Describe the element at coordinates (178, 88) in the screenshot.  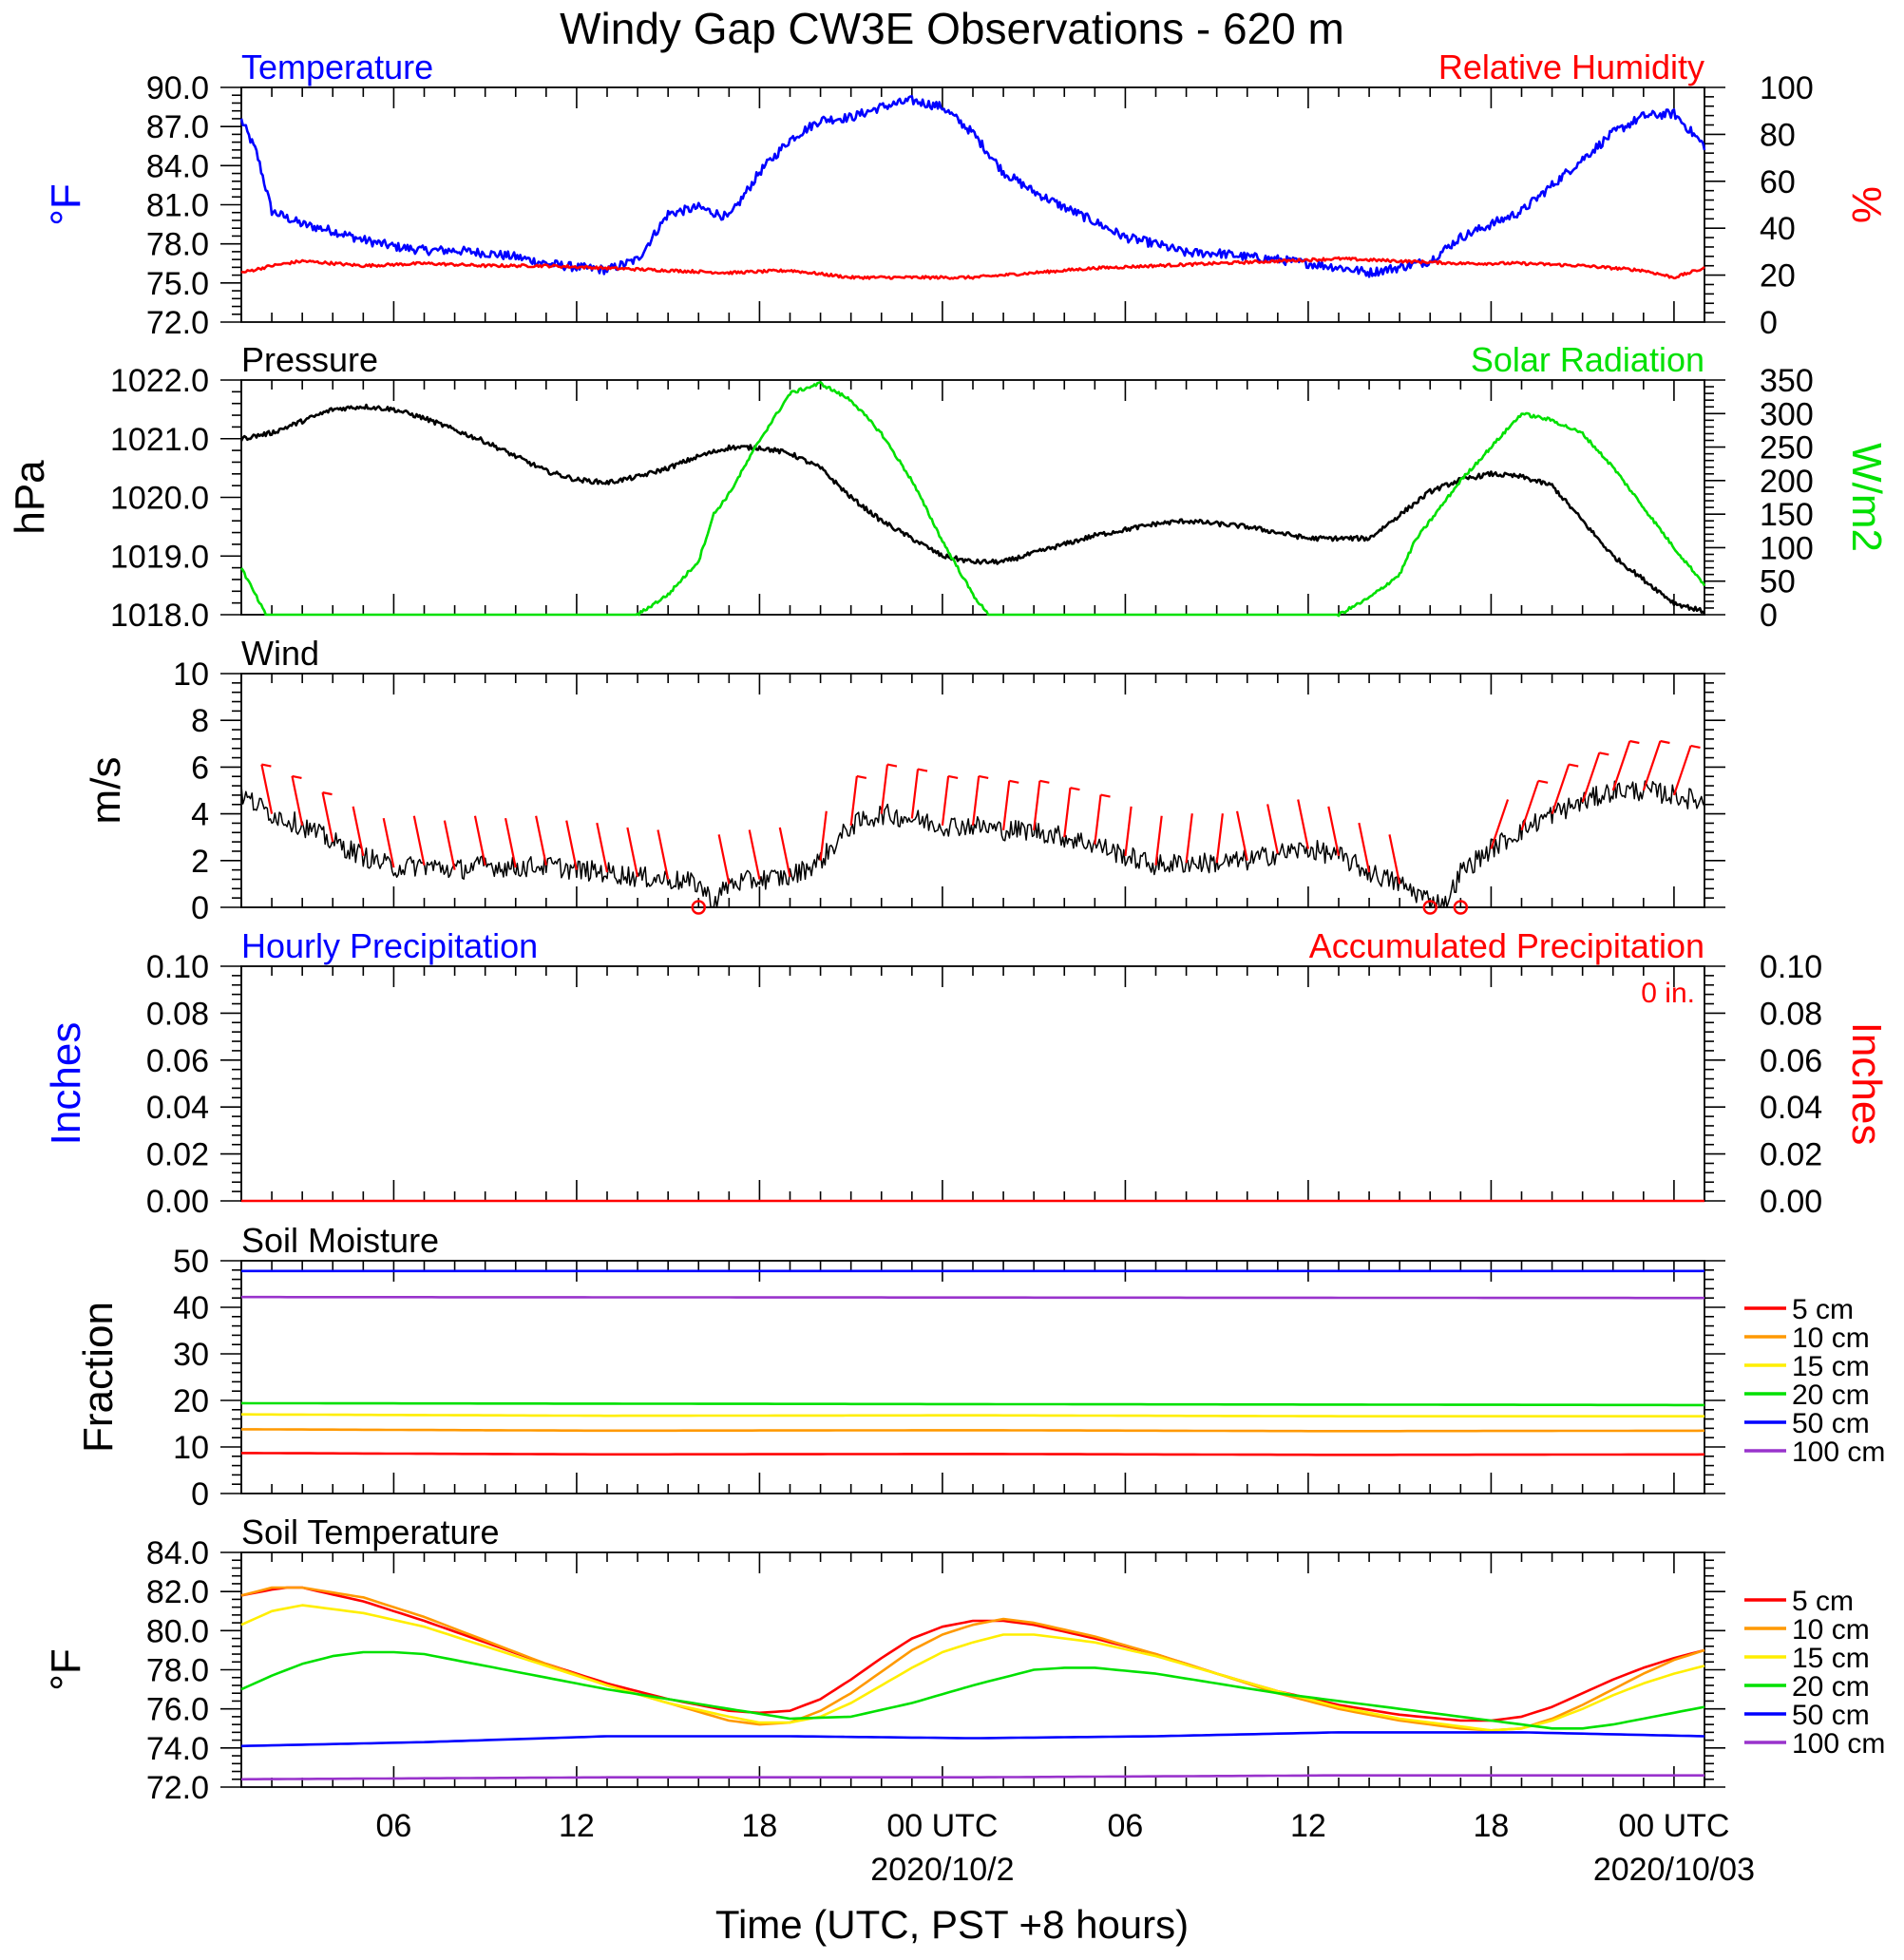
I see `y-left-tick-label: 90.0` at that location.